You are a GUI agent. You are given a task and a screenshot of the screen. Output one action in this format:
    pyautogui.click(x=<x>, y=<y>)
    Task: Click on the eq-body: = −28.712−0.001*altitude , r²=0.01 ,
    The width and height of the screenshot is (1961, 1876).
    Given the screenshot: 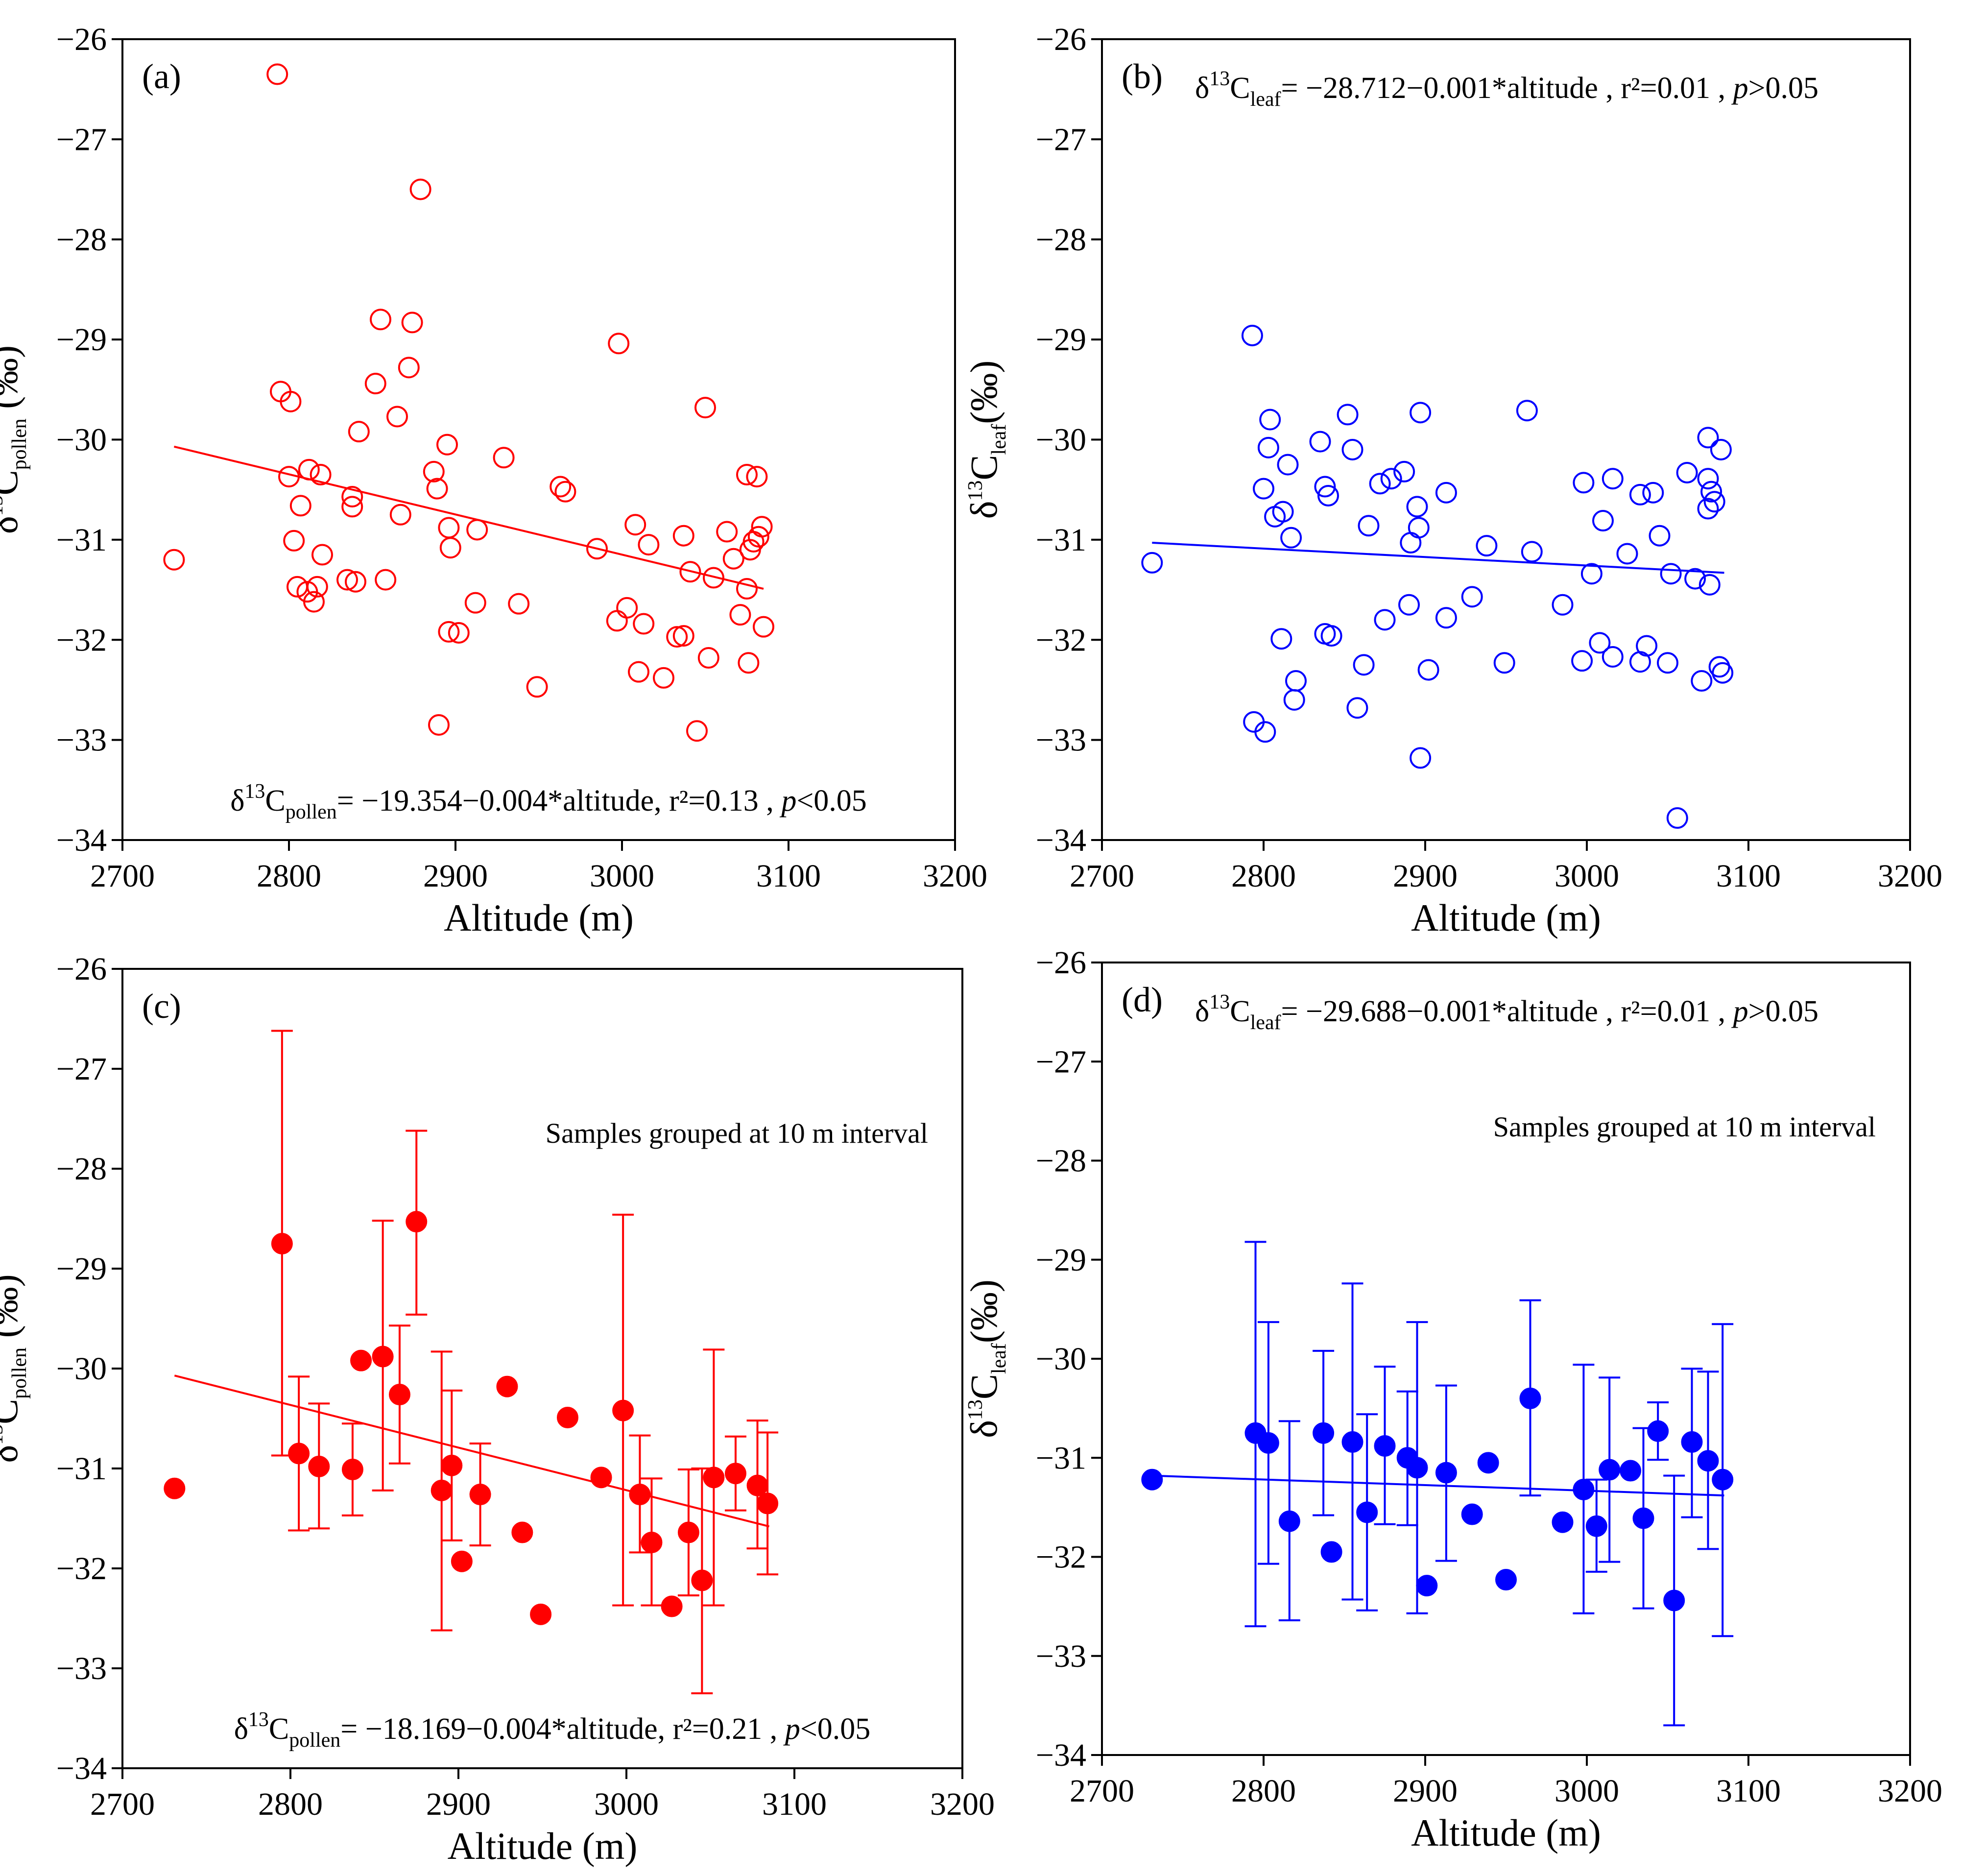 What is the action you would take?
    pyautogui.click(x=1507, y=89)
    